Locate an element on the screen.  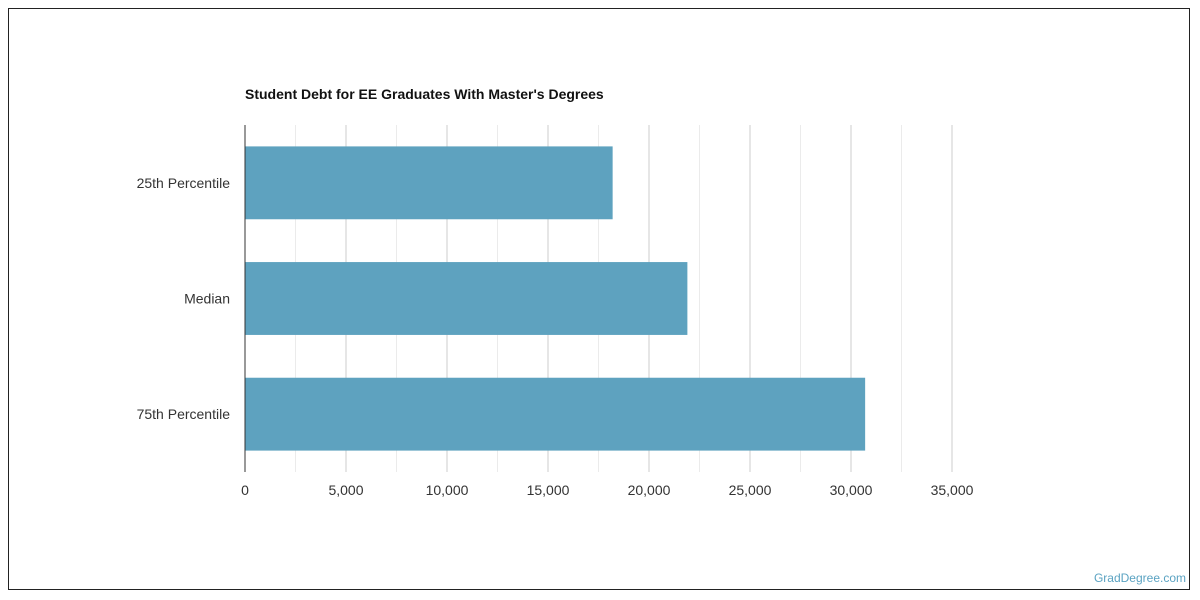
x-tick-label: 30,000 is located at coordinates (851, 490).